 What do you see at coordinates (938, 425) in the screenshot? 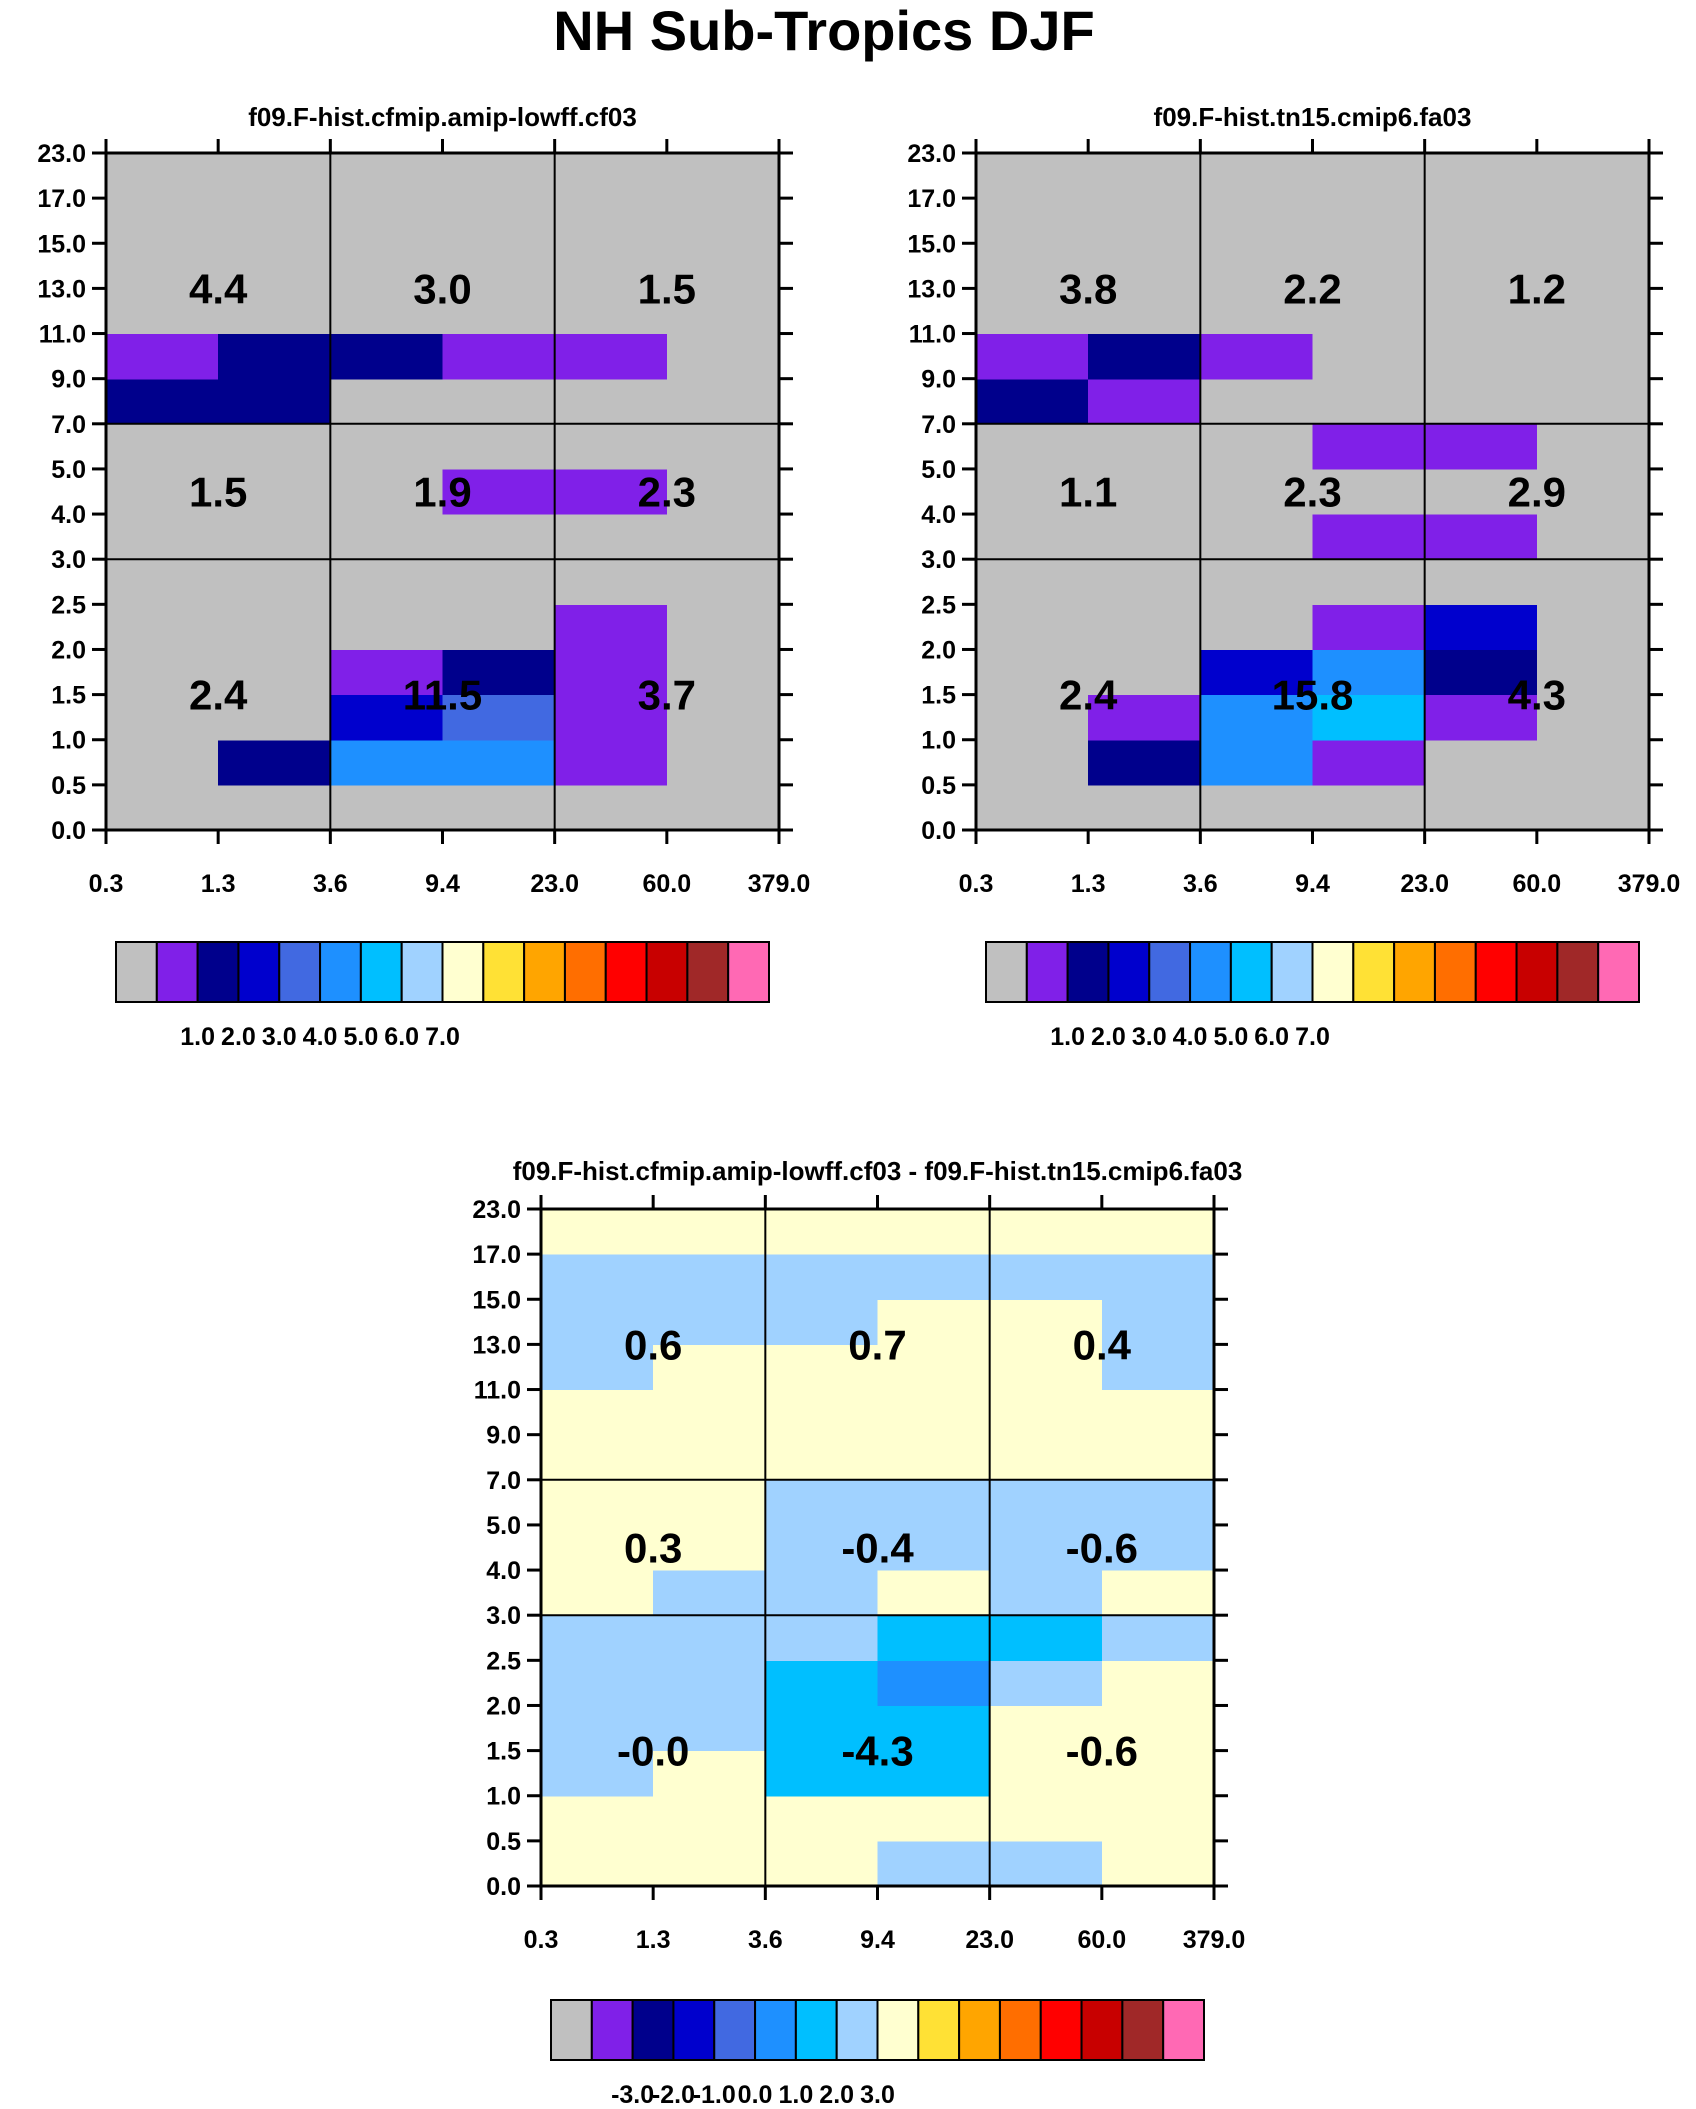
I see `y-tick-label: 7.0` at bounding box center [938, 425].